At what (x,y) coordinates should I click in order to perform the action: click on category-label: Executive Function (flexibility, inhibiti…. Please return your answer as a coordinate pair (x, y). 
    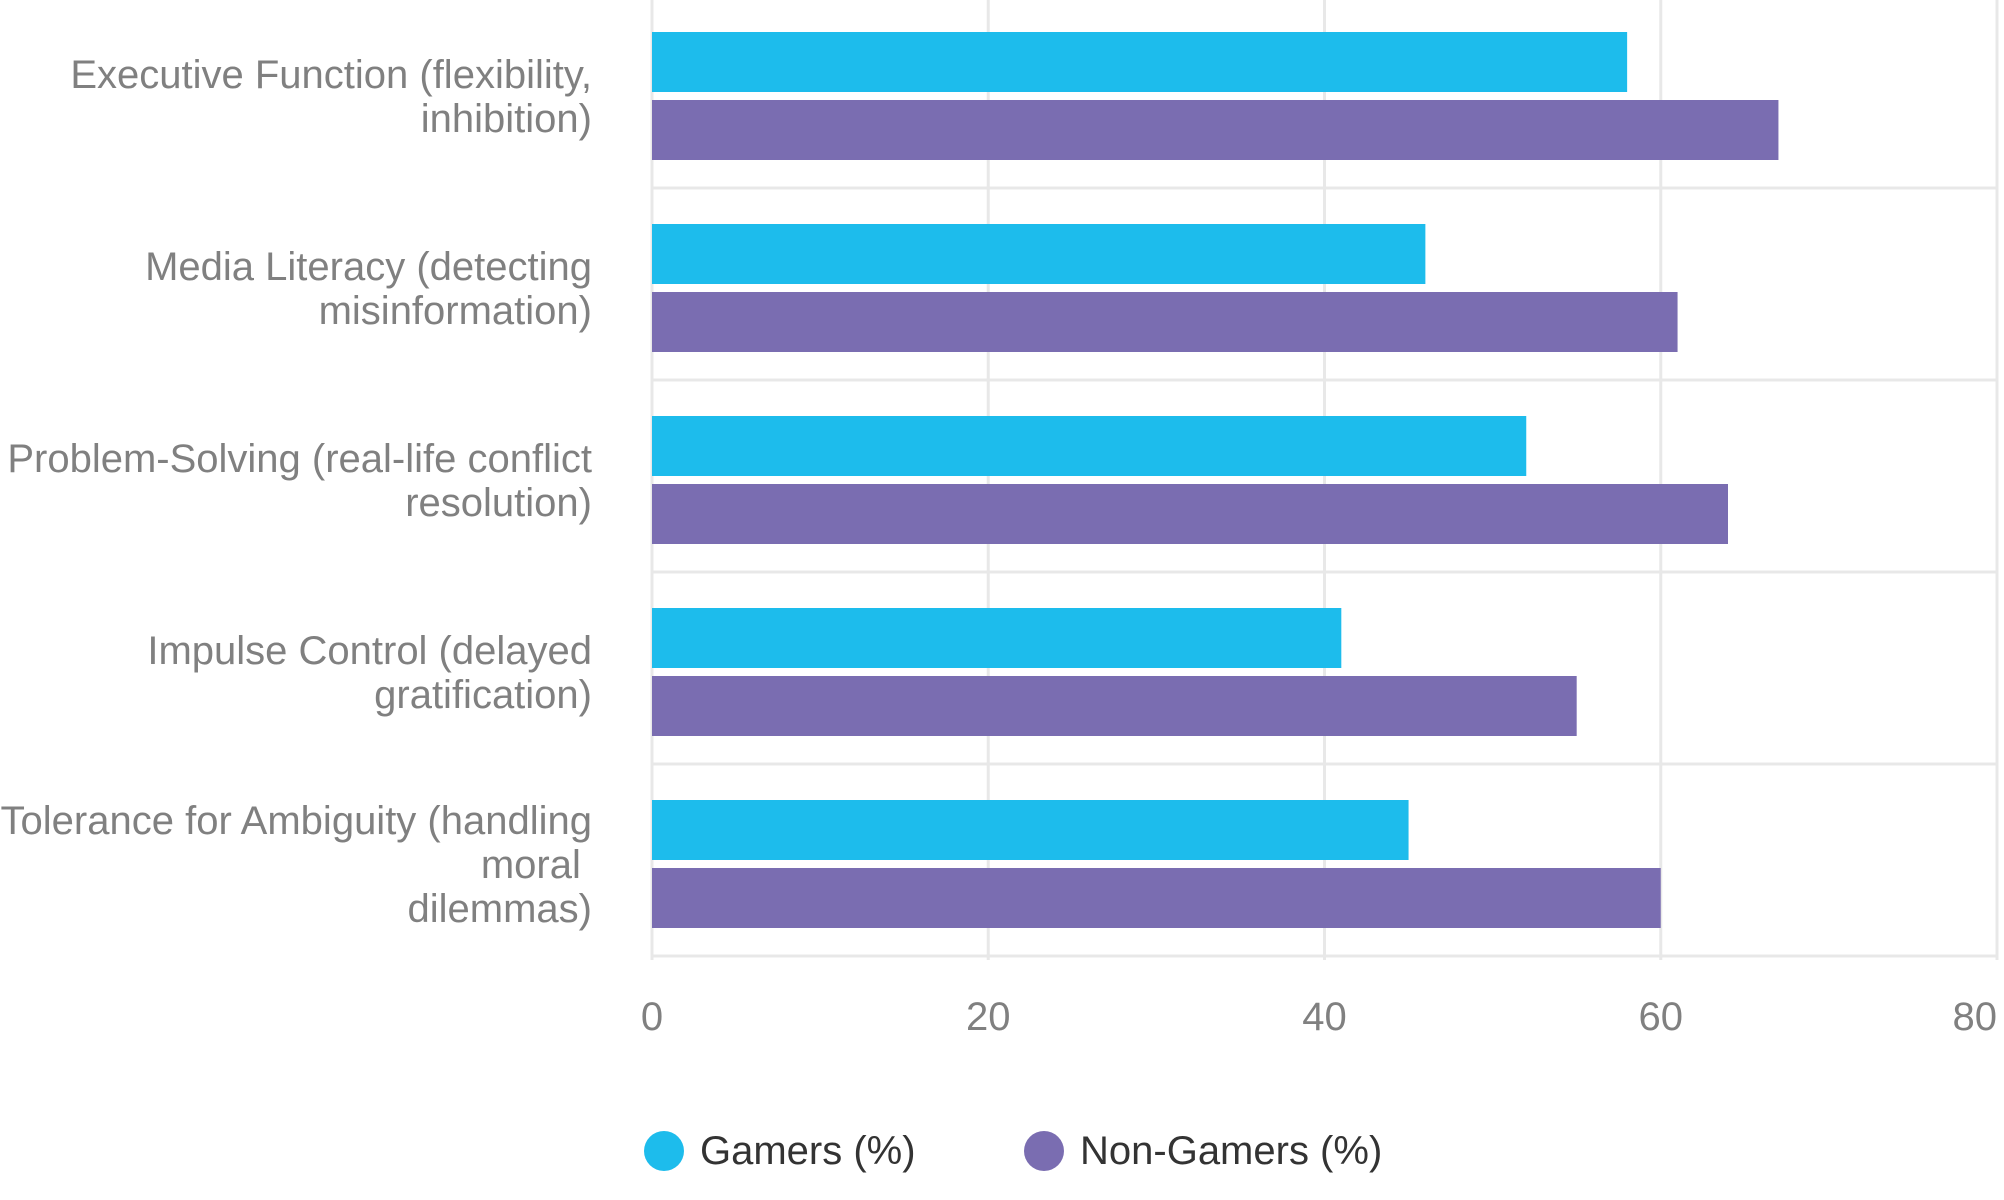
    Looking at the image, I should click on (331, 97).